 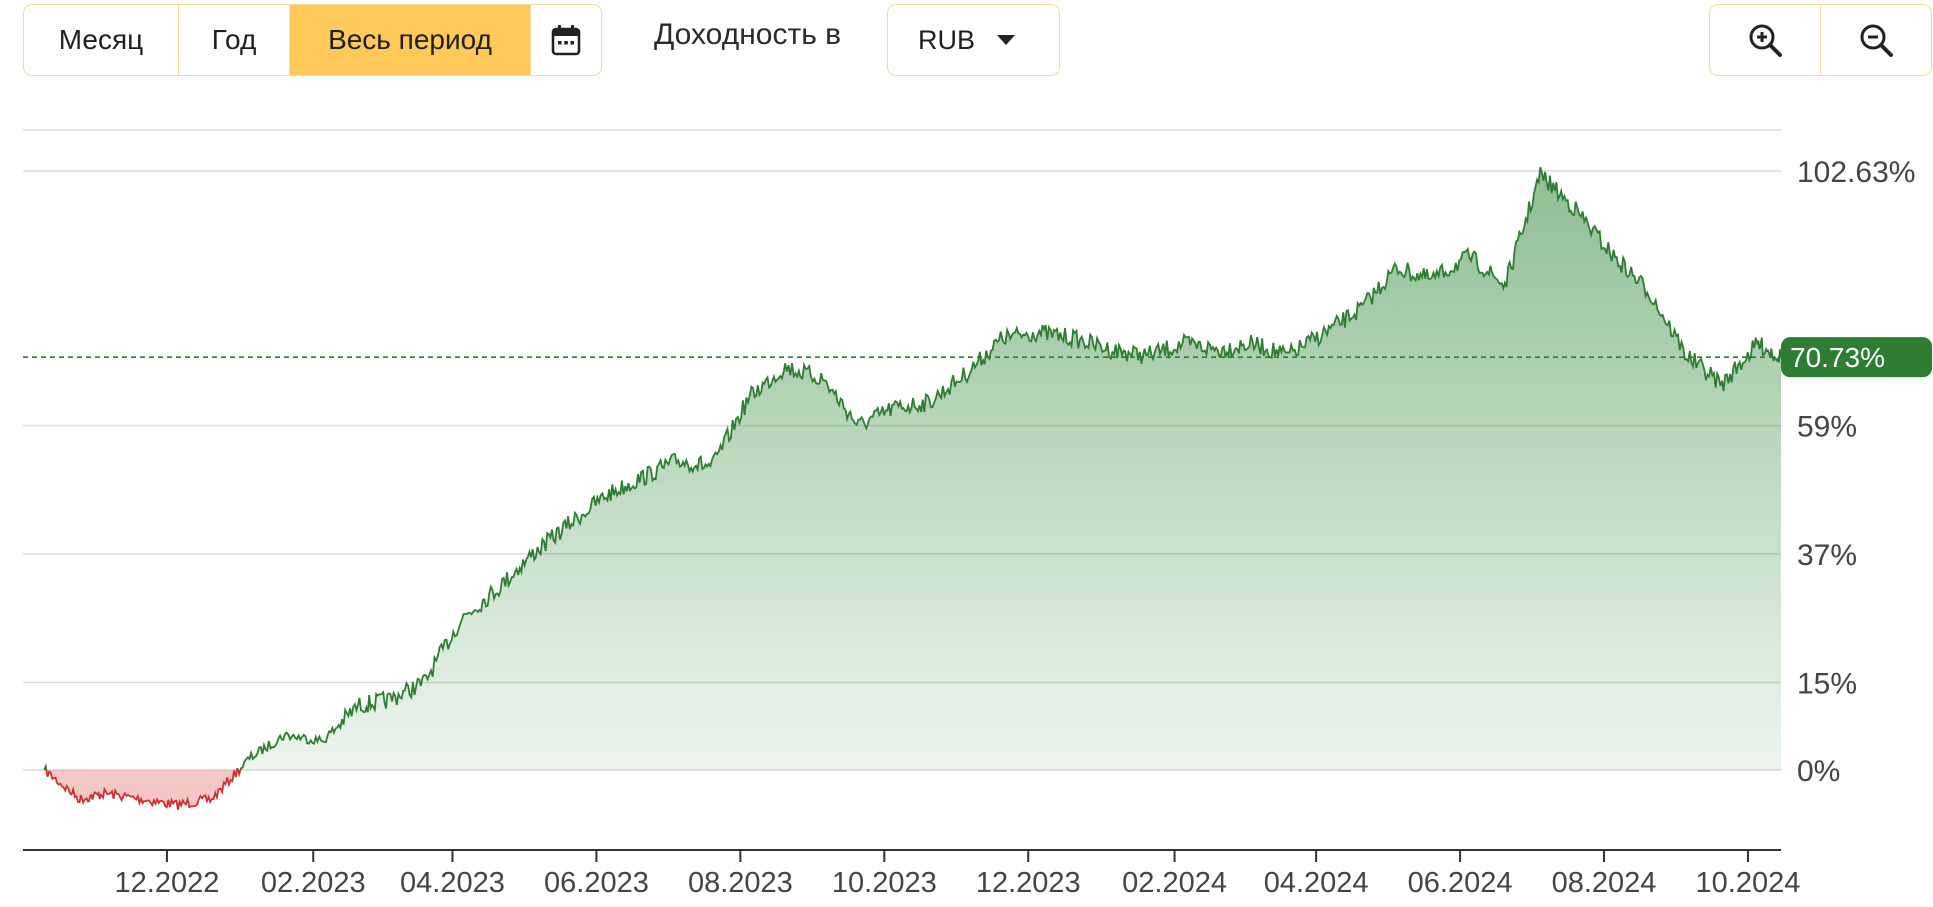 I want to click on x-tick-label: 08.2024, so click(x=1604, y=883).